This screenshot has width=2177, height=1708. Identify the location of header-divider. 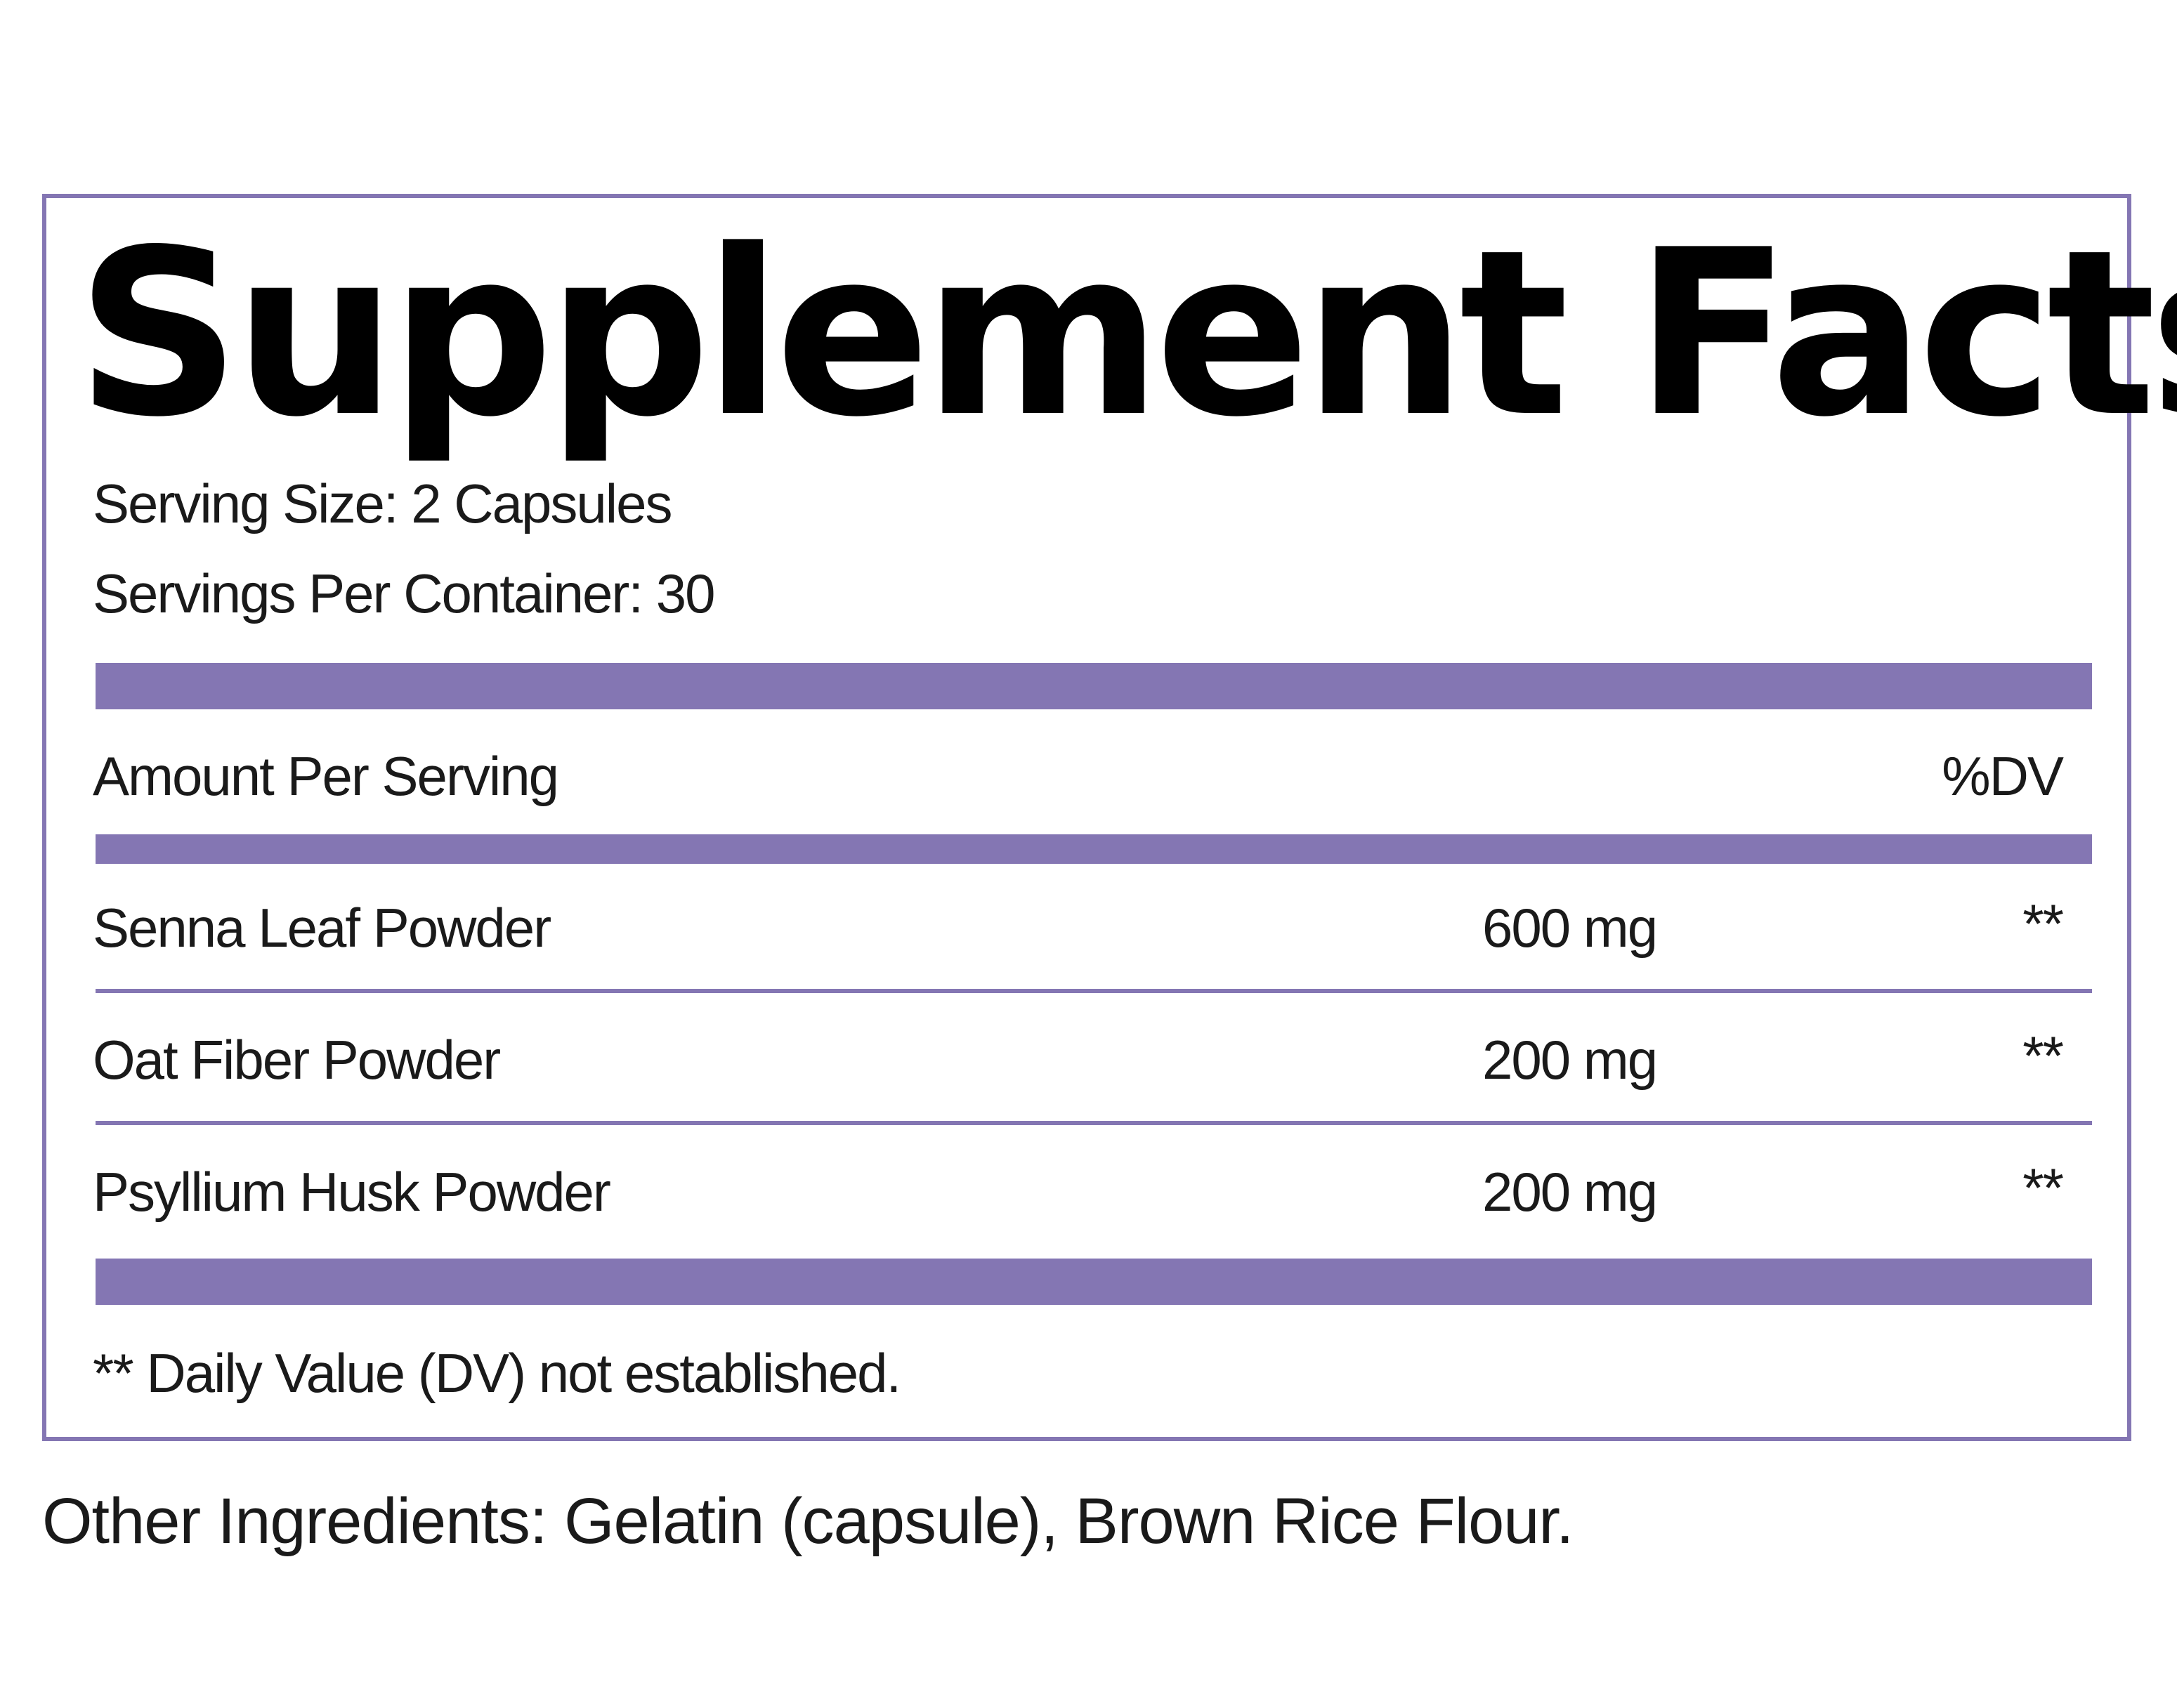
(1094, 849).